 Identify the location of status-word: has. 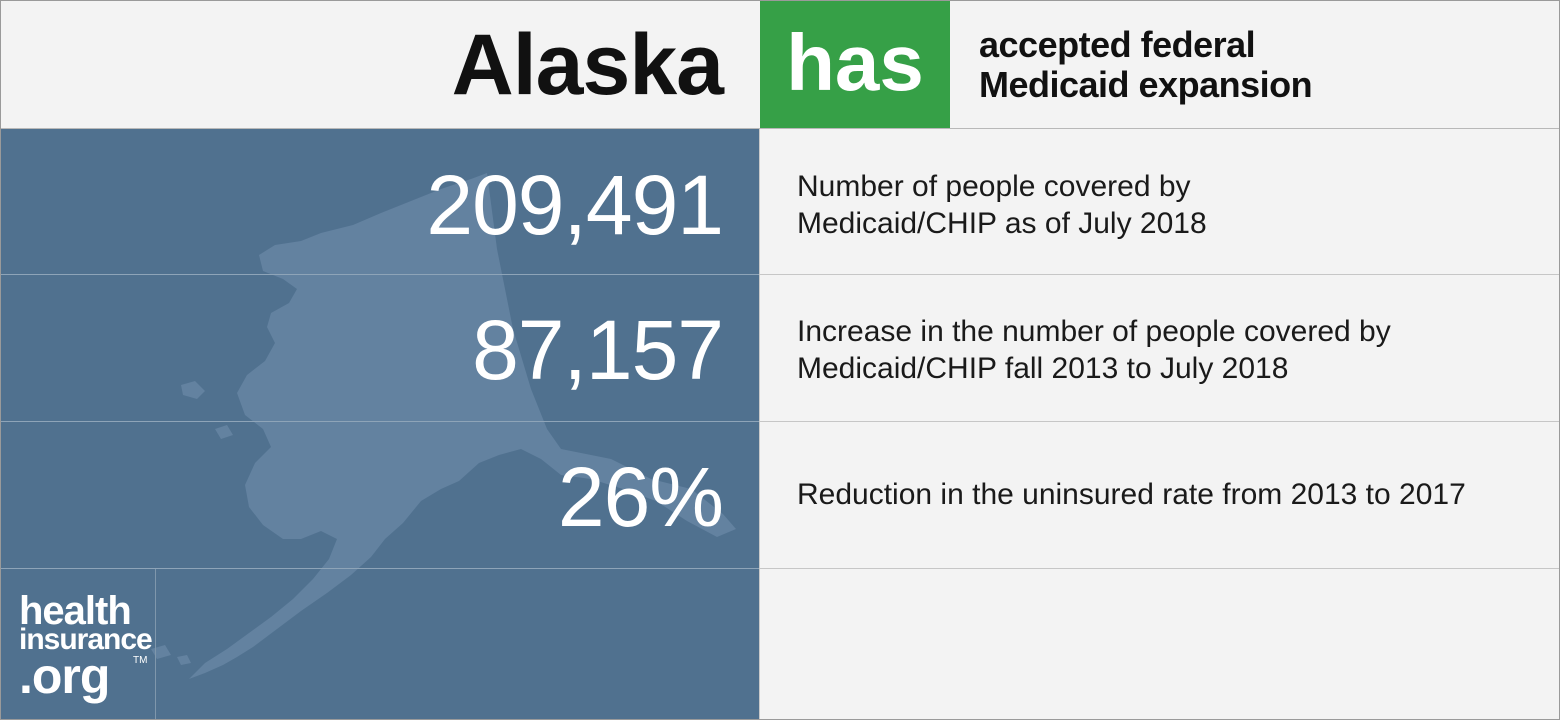
(855, 62).